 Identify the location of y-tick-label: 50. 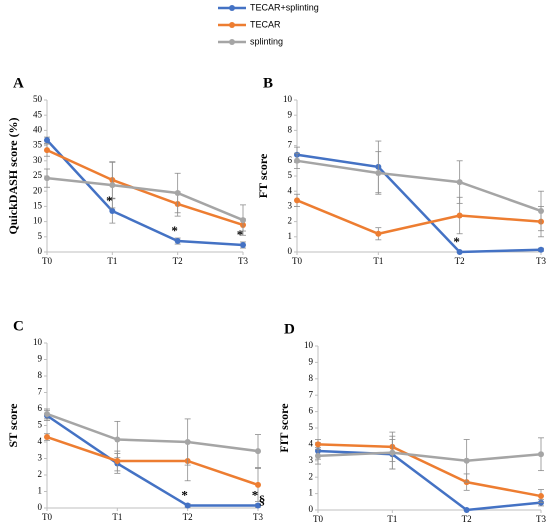
(38, 99).